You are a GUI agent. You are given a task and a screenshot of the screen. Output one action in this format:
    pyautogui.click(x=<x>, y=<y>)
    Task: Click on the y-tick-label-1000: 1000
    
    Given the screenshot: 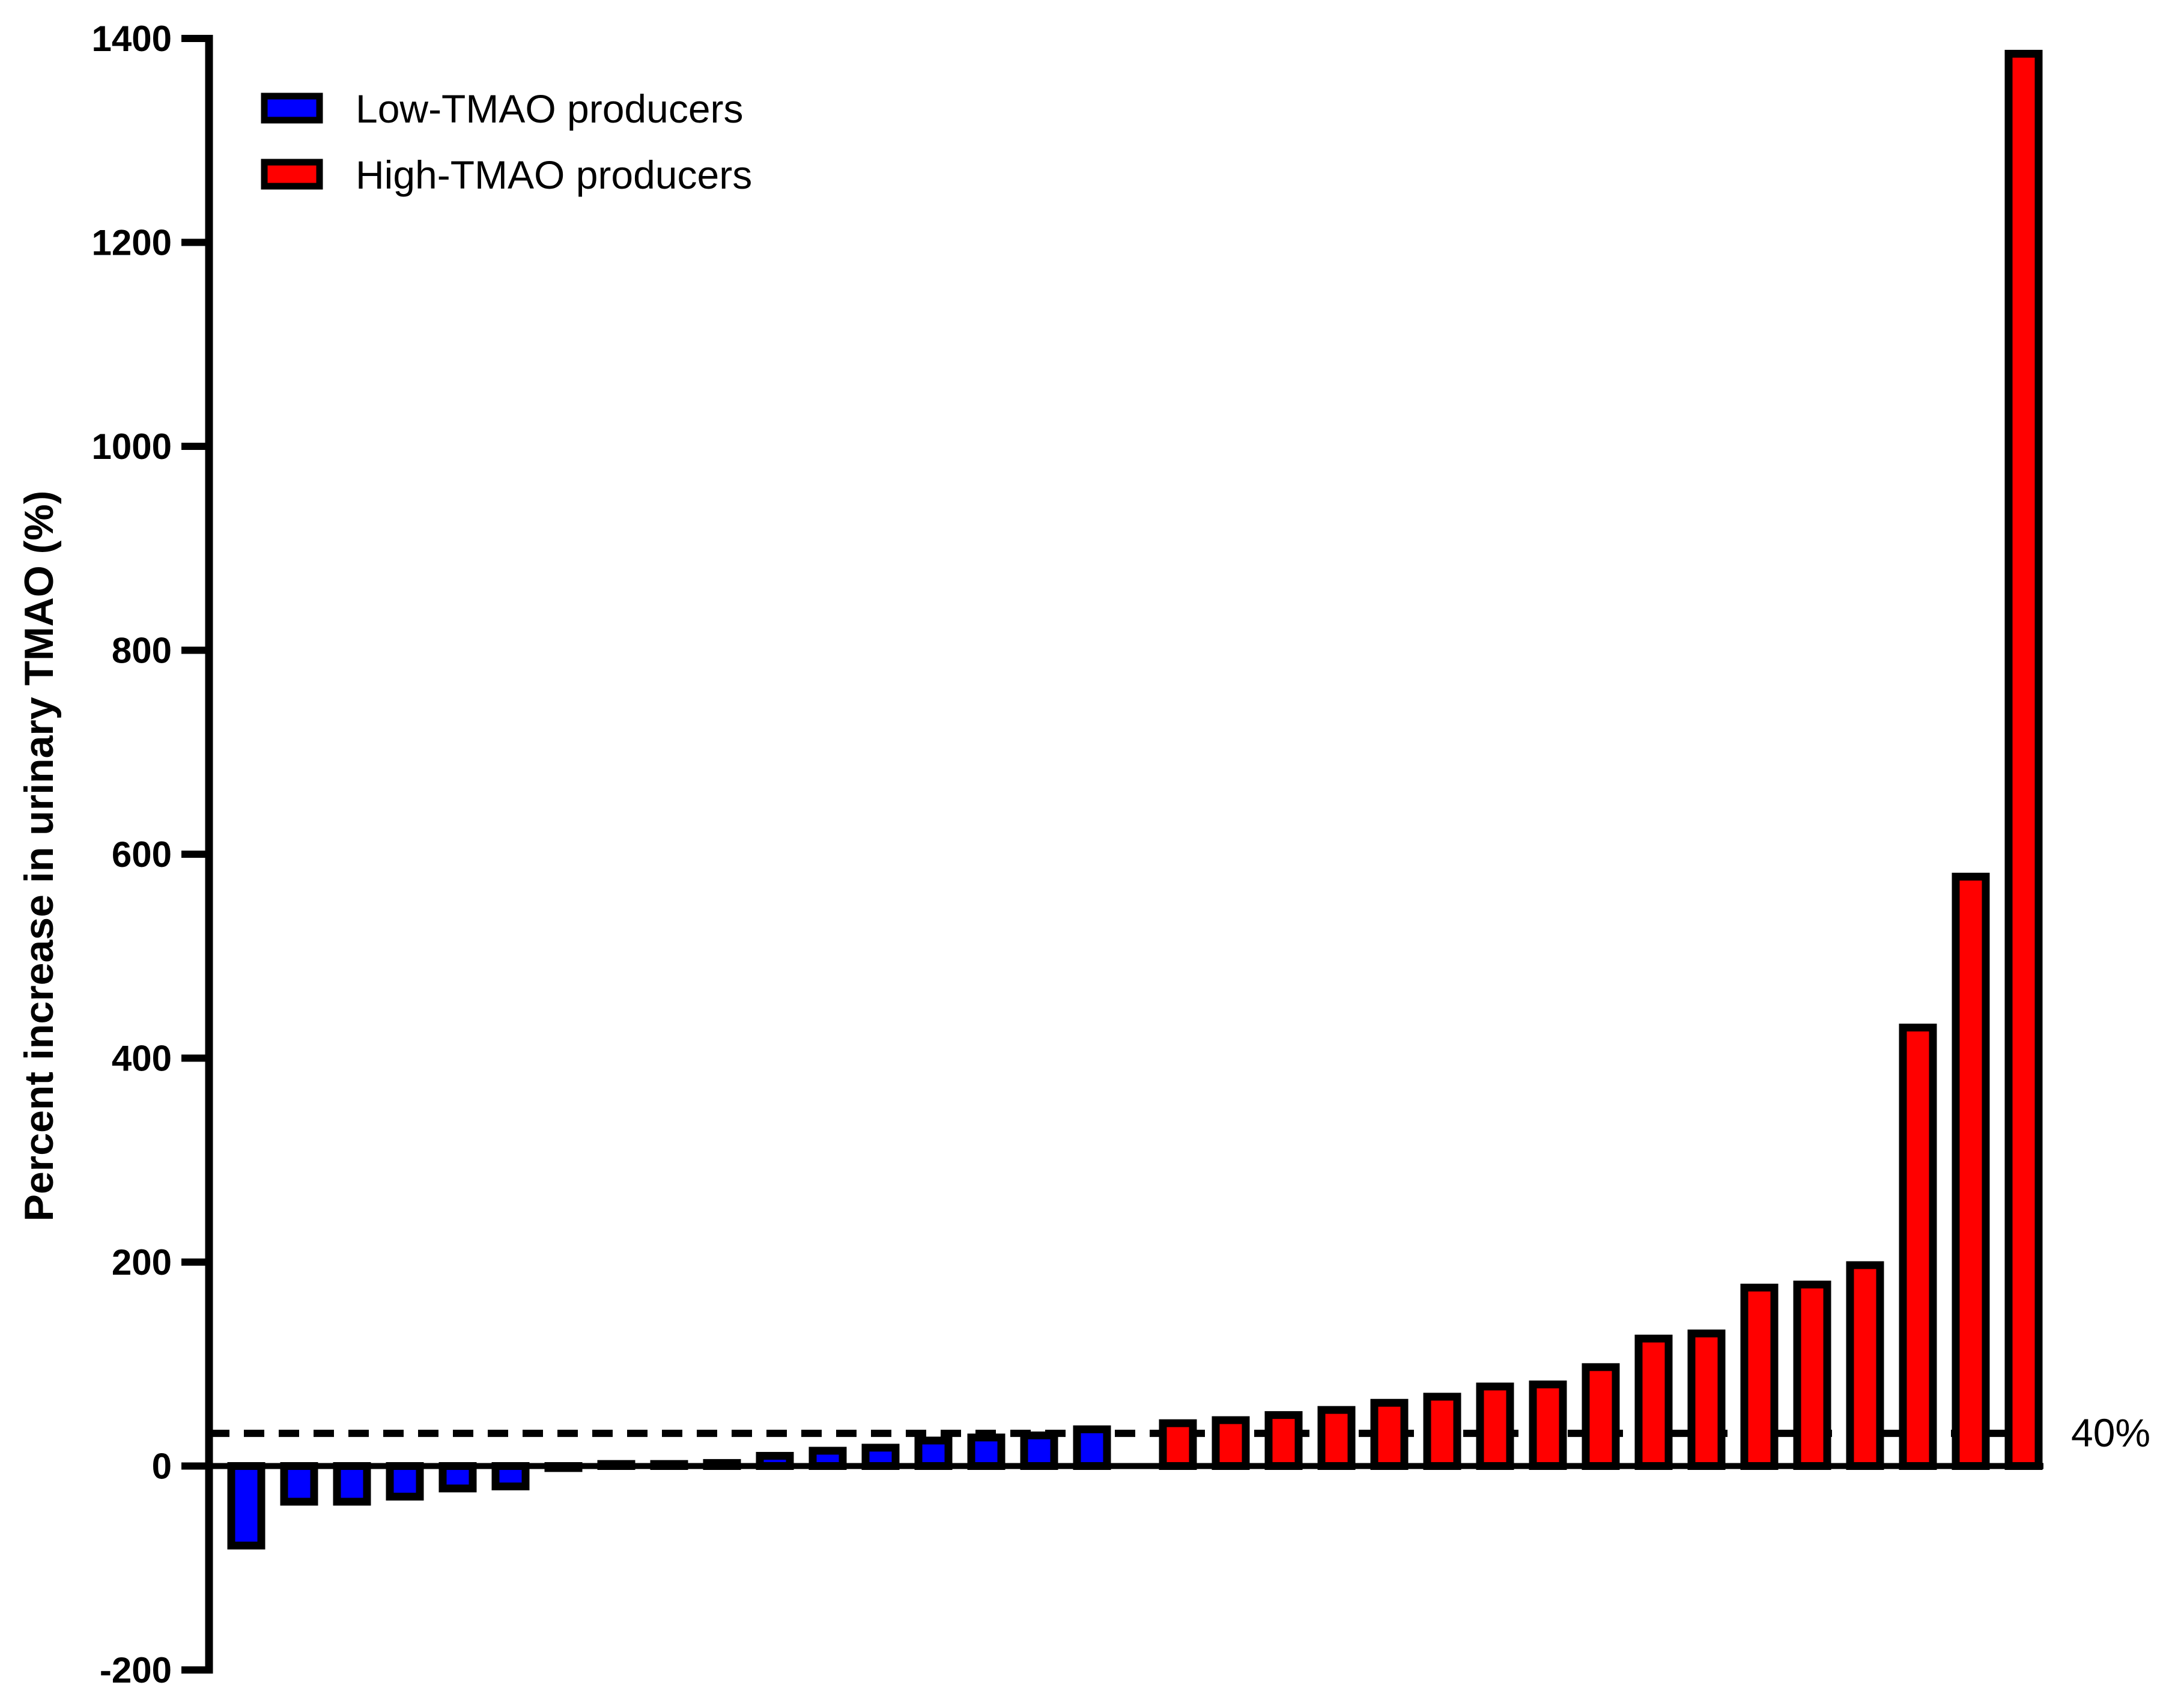 What is the action you would take?
    pyautogui.click(x=132, y=447)
    